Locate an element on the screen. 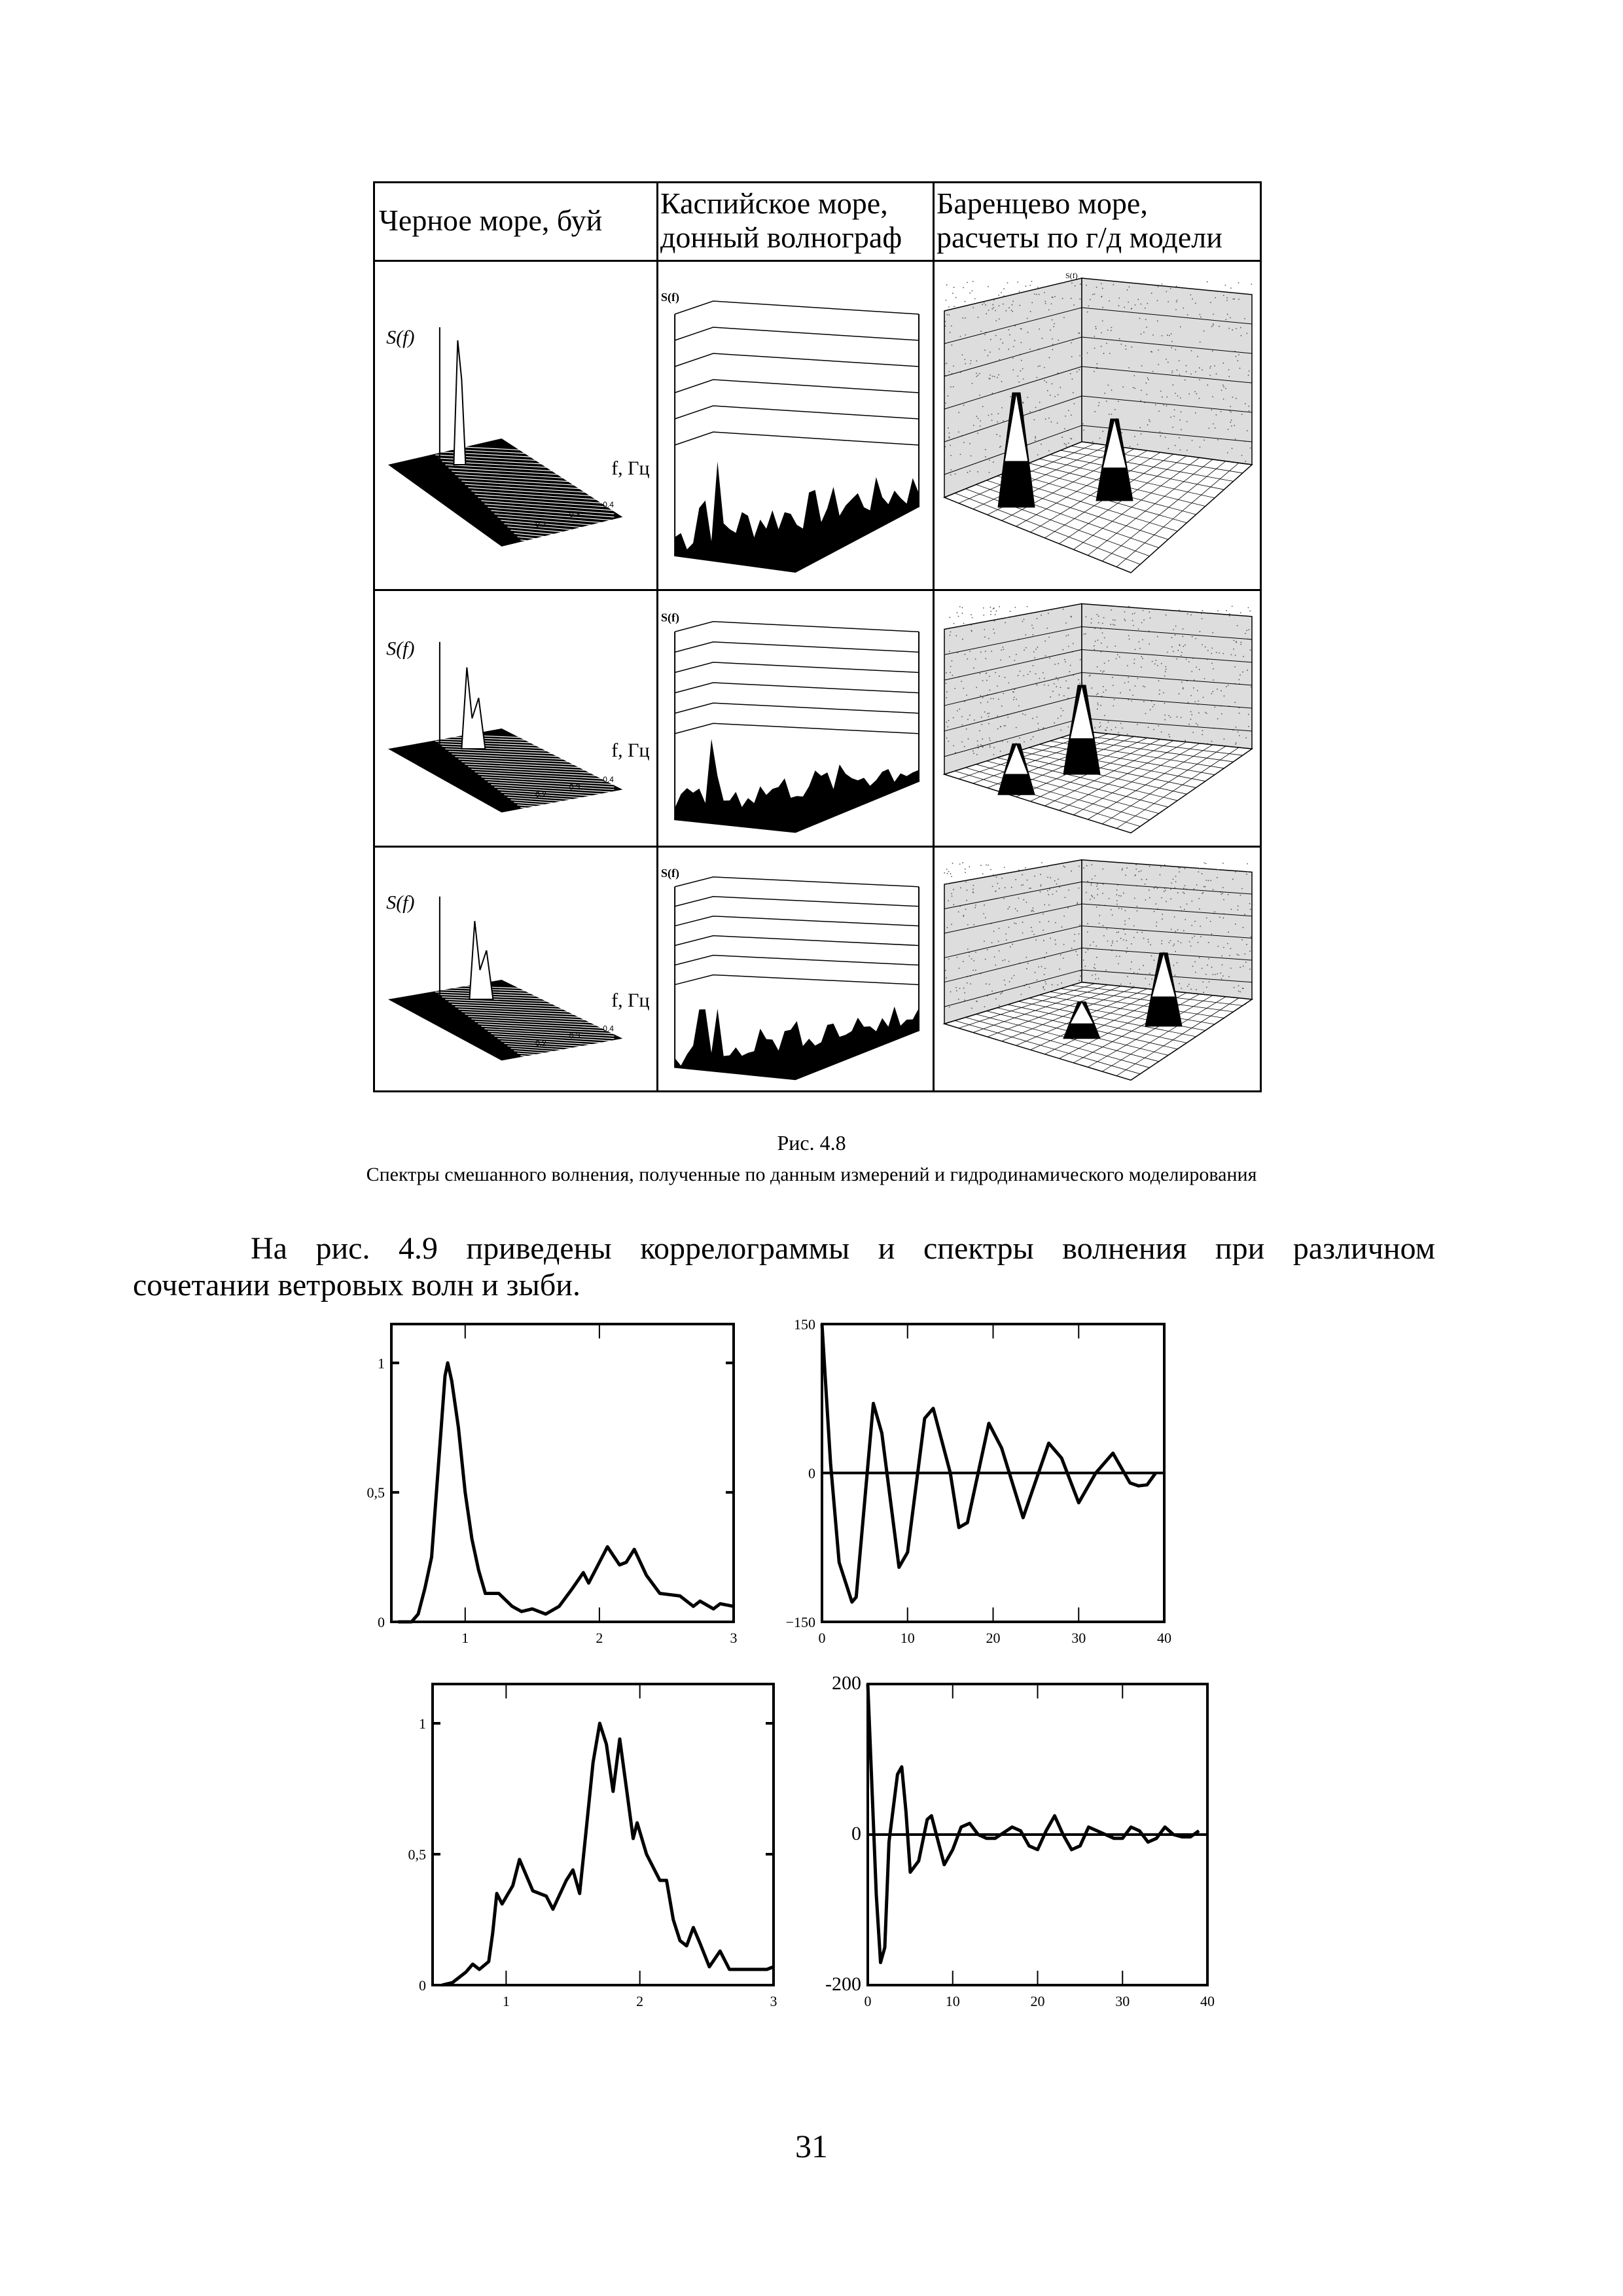 This screenshot has width=1623, height=2296. spectrum-surface is located at coordinates (797, 786).